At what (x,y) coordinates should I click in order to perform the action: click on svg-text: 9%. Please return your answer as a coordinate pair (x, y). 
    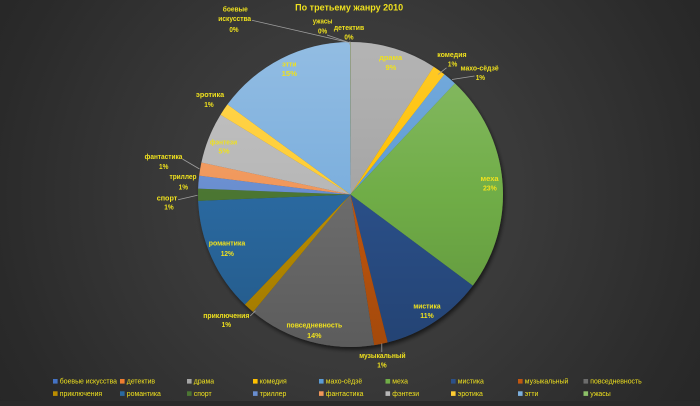
    Looking at the image, I should click on (391, 67).